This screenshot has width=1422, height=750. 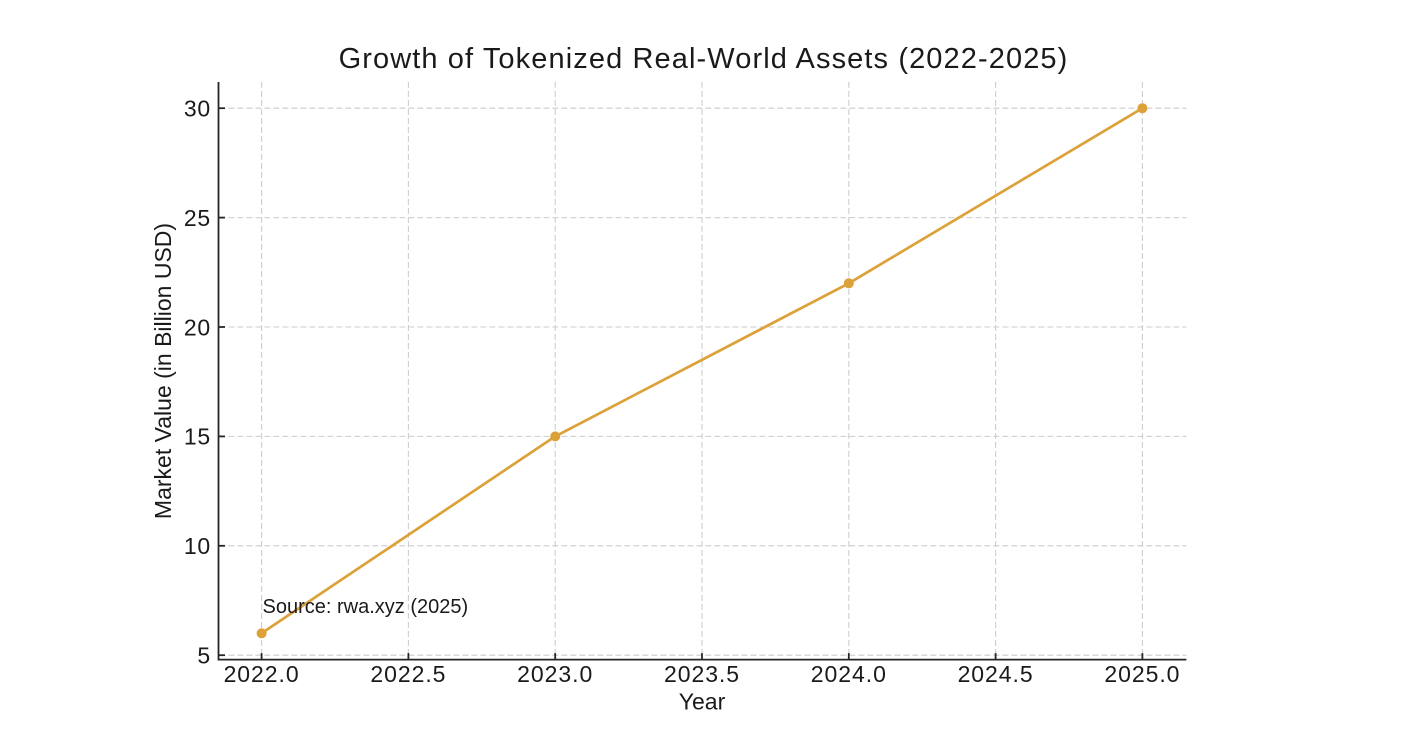 I want to click on svg-text: 2023.5, so click(x=702, y=674).